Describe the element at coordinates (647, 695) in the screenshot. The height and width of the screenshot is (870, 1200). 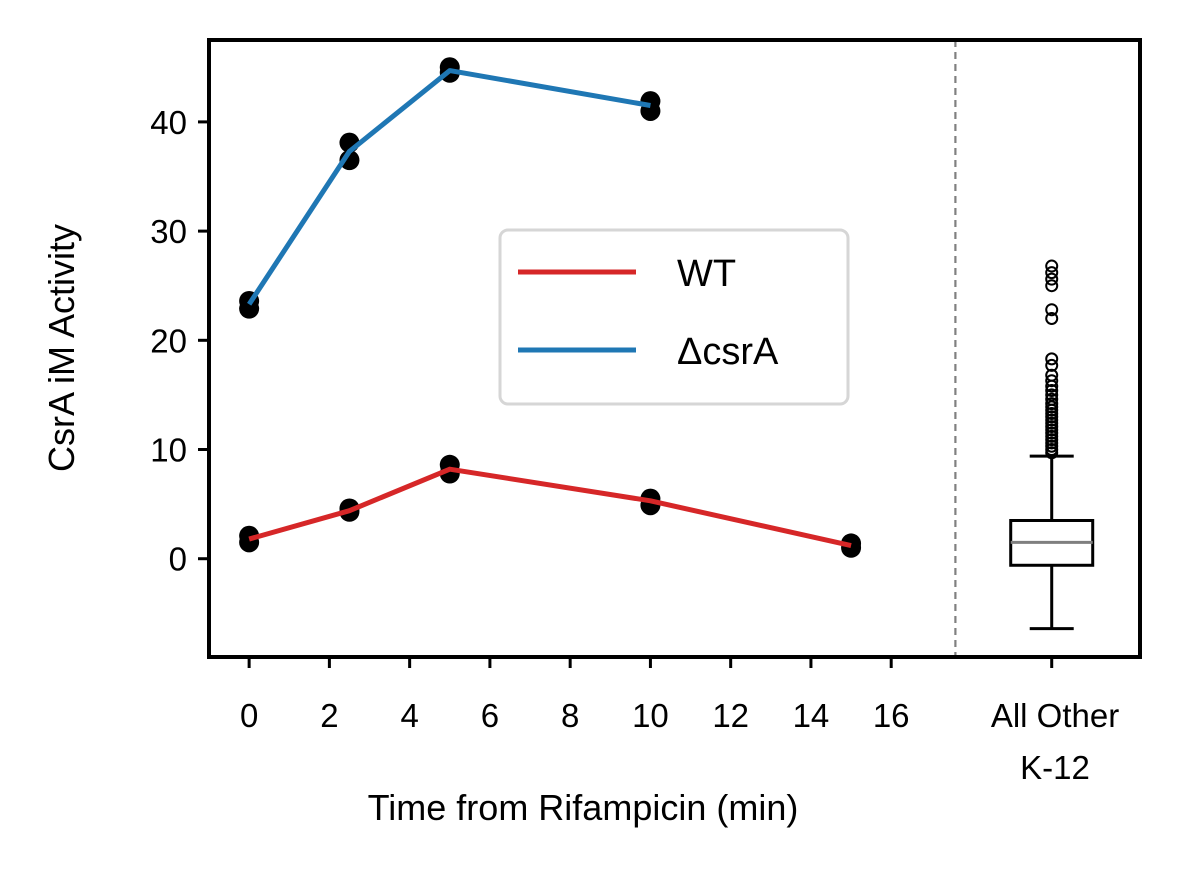
I see `x-axis: 0 2 4 6 8 10 12 14 16` at that location.